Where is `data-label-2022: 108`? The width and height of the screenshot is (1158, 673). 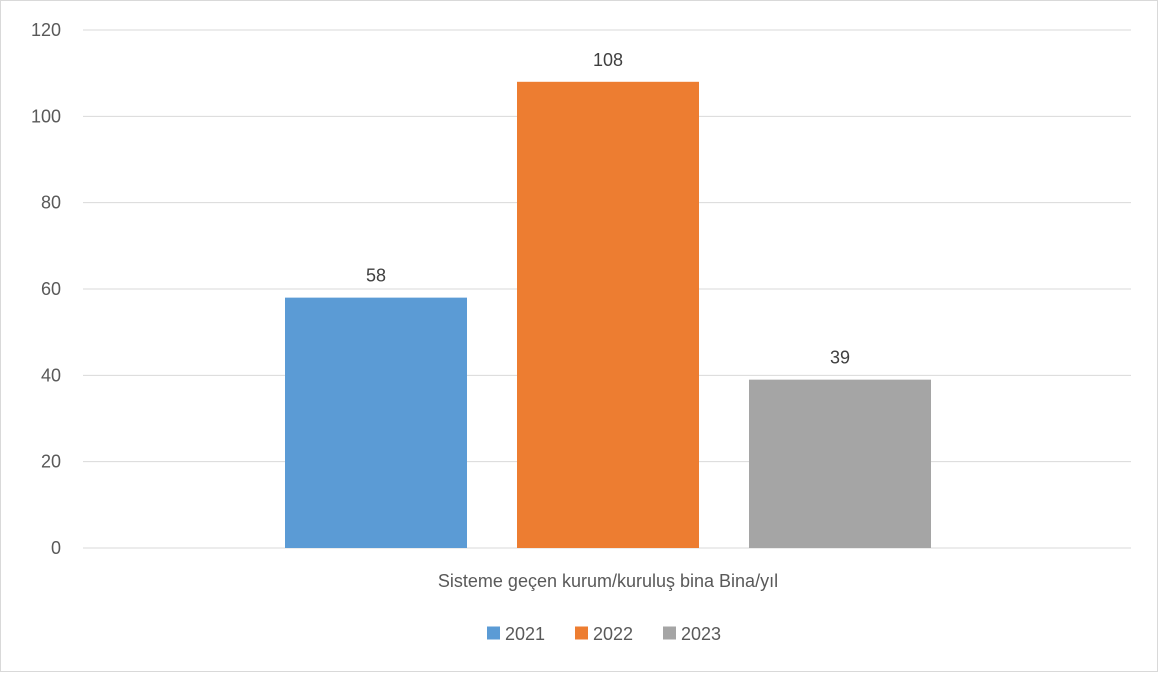 data-label-2022: 108 is located at coordinates (608, 60).